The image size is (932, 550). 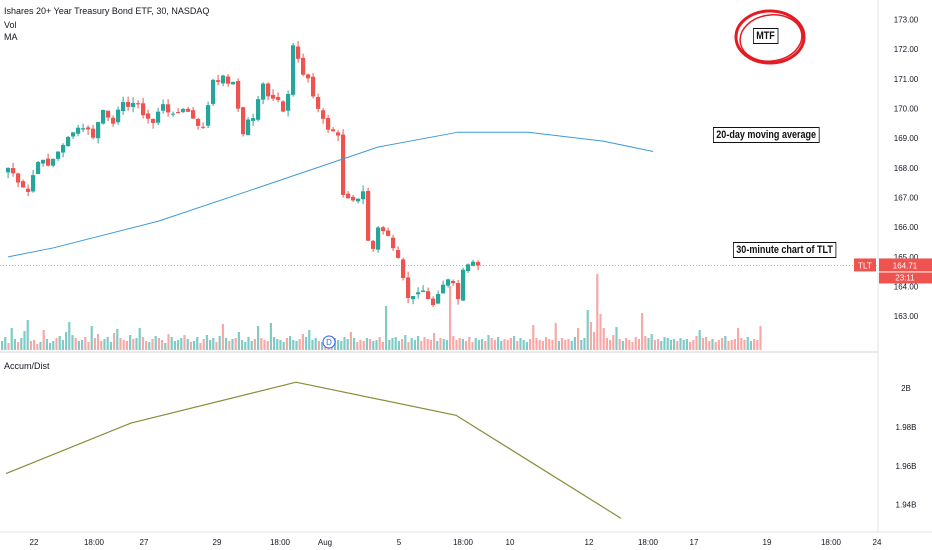 What do you see at coordinates (906, 316) in the screenshot?
I see `price-tick-label: 163.00` at bounding box center [906, 316].